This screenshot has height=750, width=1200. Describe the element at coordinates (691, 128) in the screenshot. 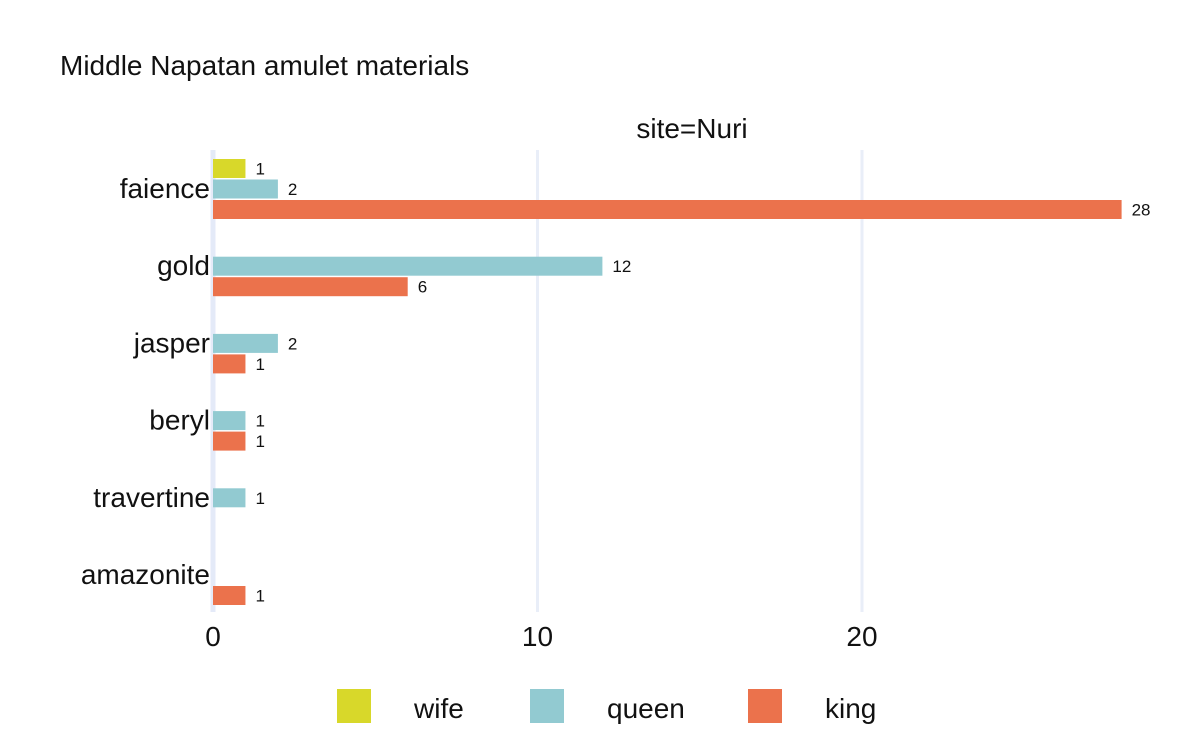

I see `facet-label: site=Nuri` at that location.